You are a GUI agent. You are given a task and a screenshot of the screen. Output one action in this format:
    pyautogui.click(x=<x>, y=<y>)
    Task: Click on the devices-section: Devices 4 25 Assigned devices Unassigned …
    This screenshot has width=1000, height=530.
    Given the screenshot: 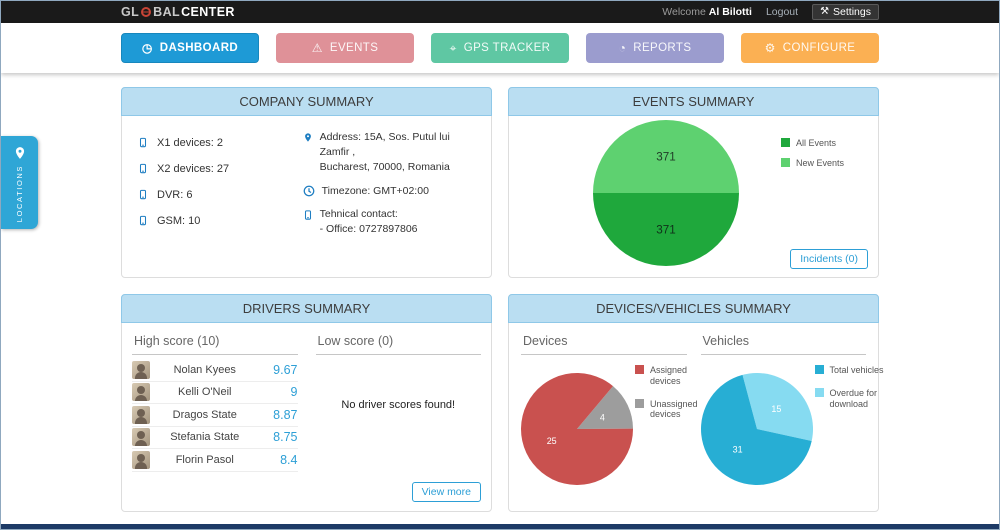 What is the action you would take?
    pyautogui.click(x=609, y=408)
    